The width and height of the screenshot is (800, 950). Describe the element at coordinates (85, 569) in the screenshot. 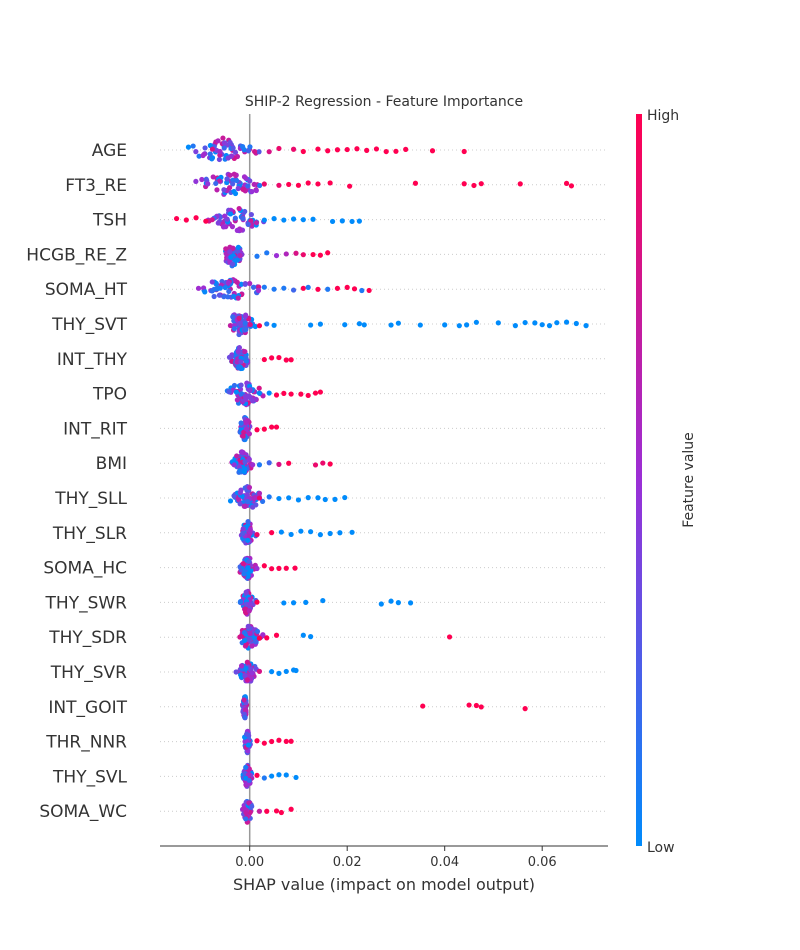

I see `feature-label: SOMA_HC` at that location.